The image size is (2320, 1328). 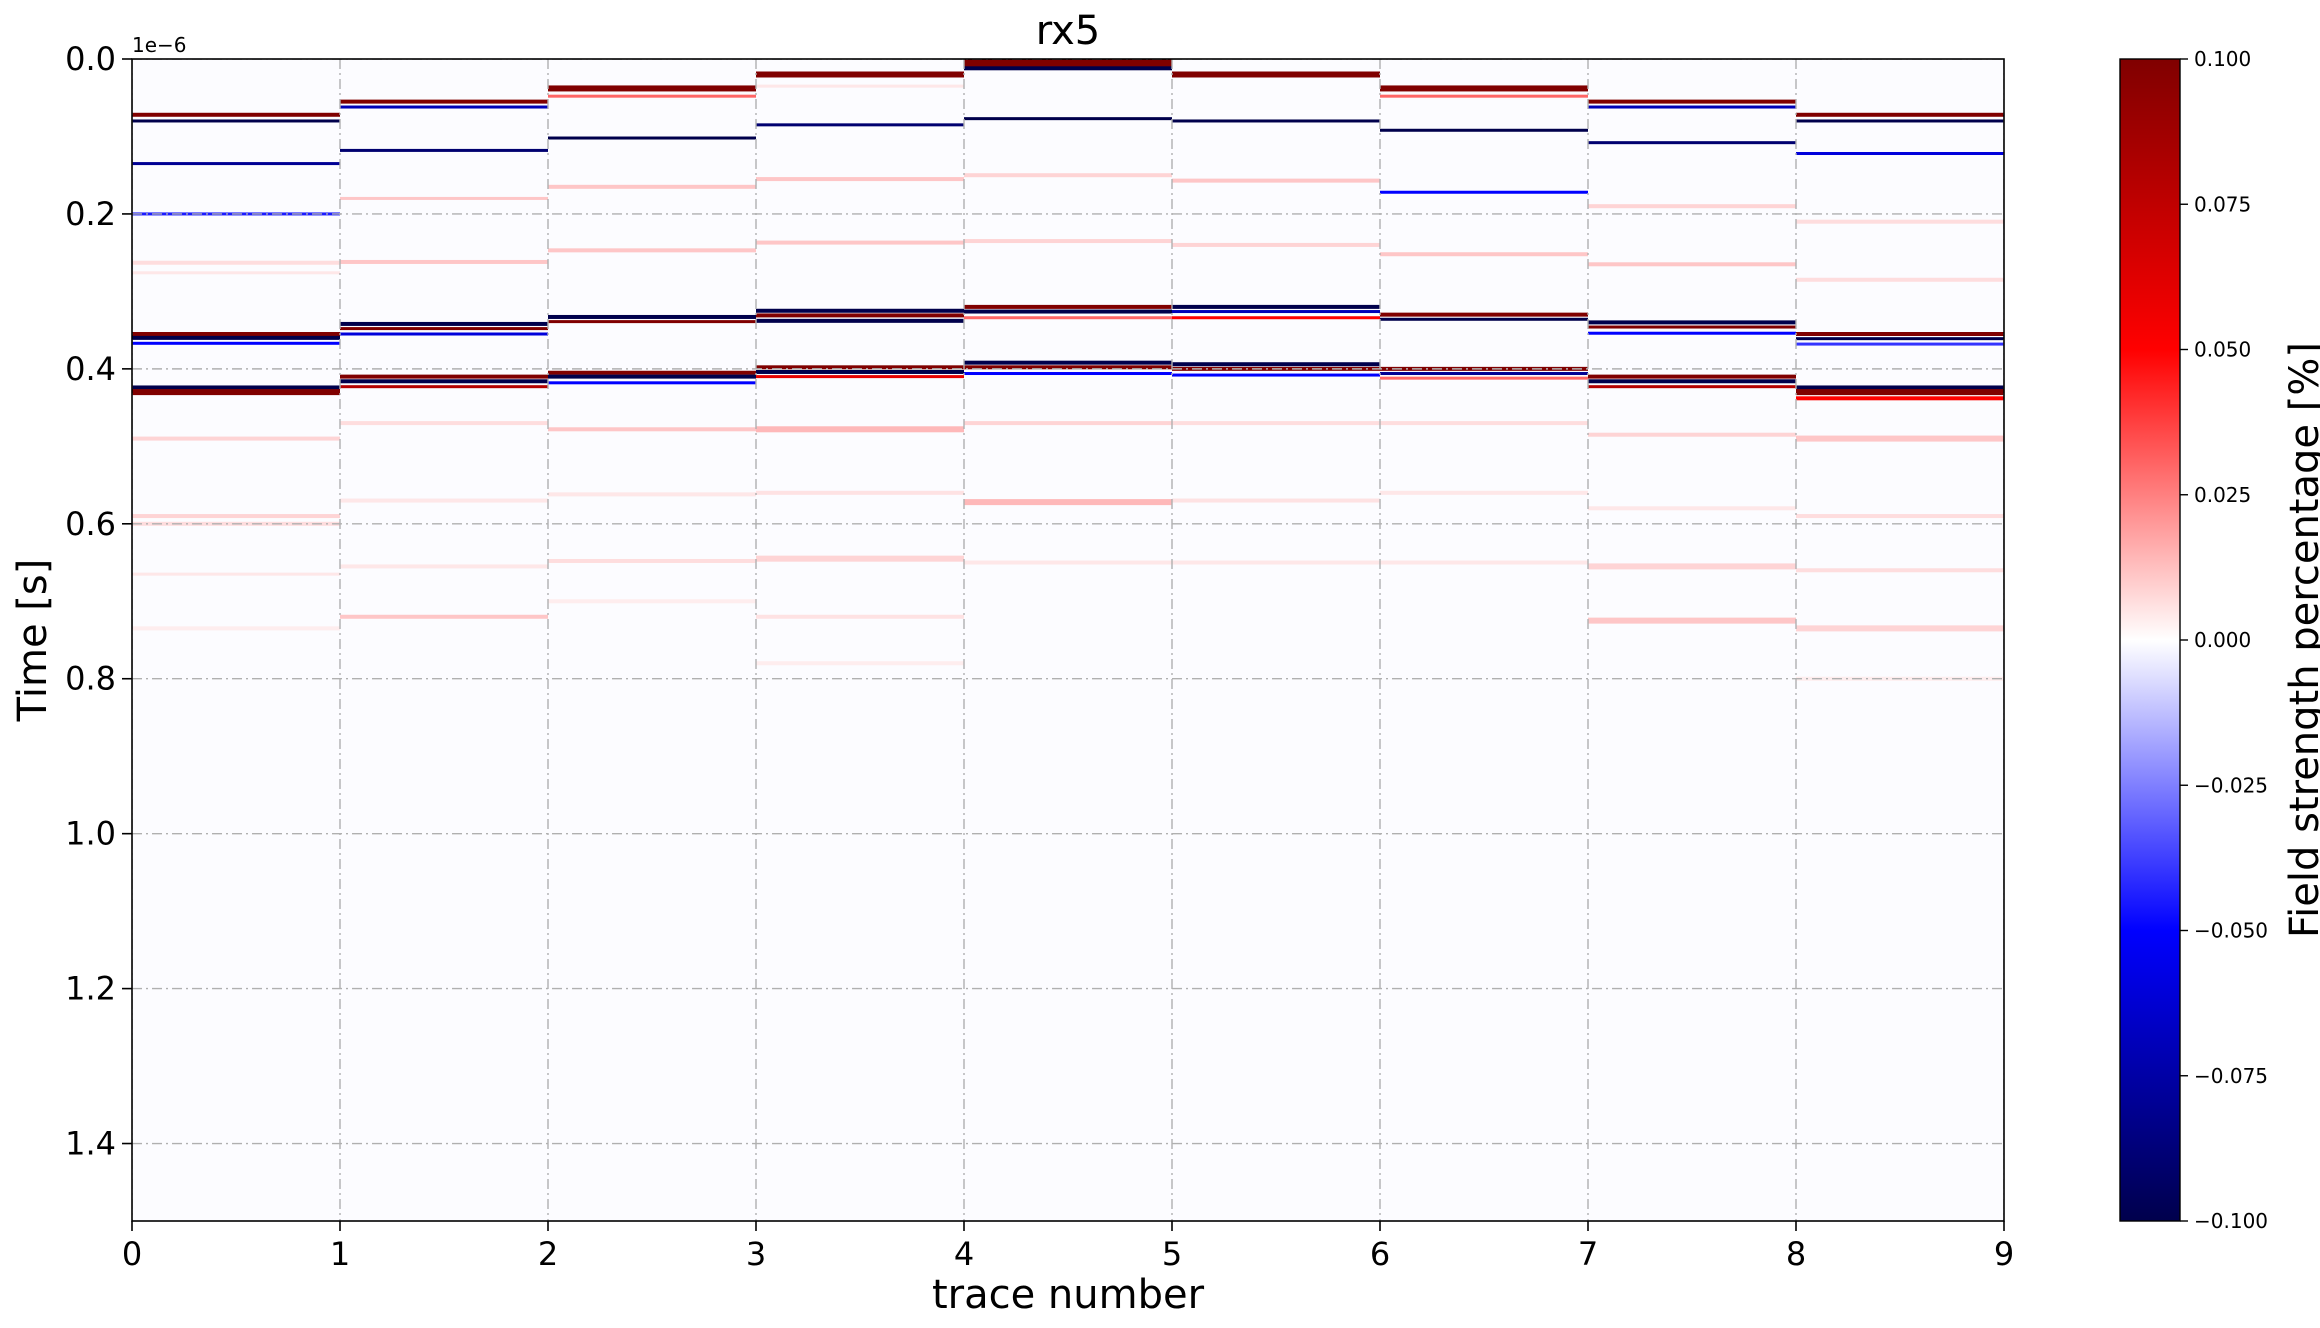 I want to click on y-axis-label: Time [s], so click(x=33, y=641).